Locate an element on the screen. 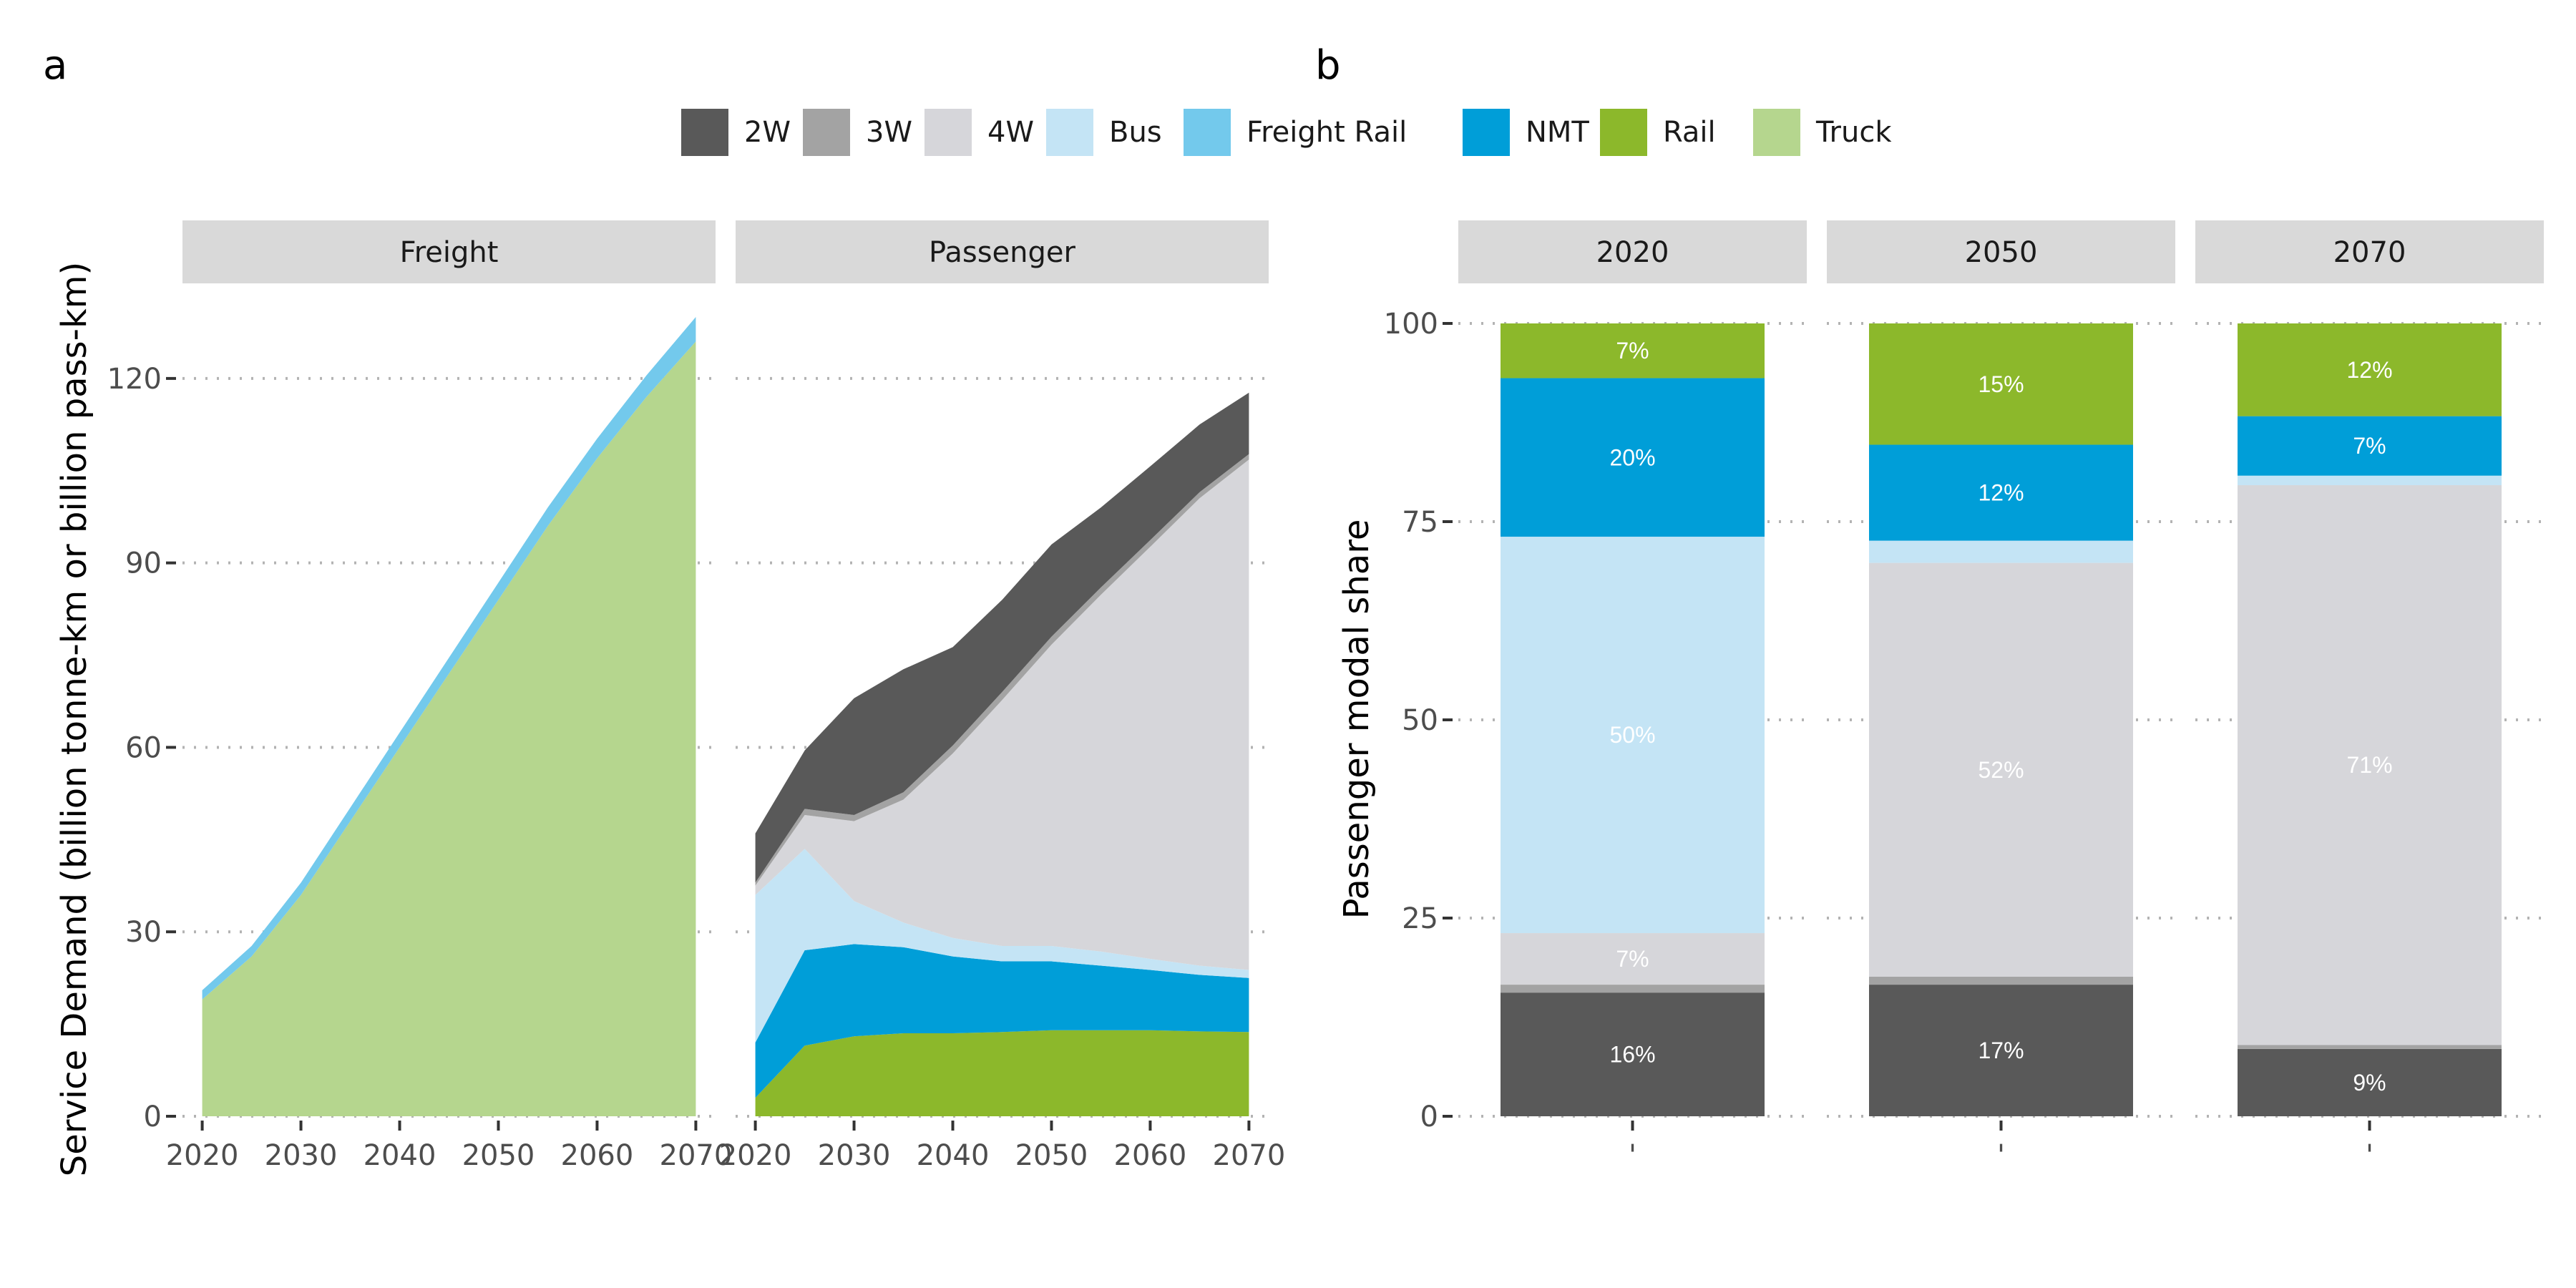  panel-a-strip-passenger is located at coordinates (1002, 251).